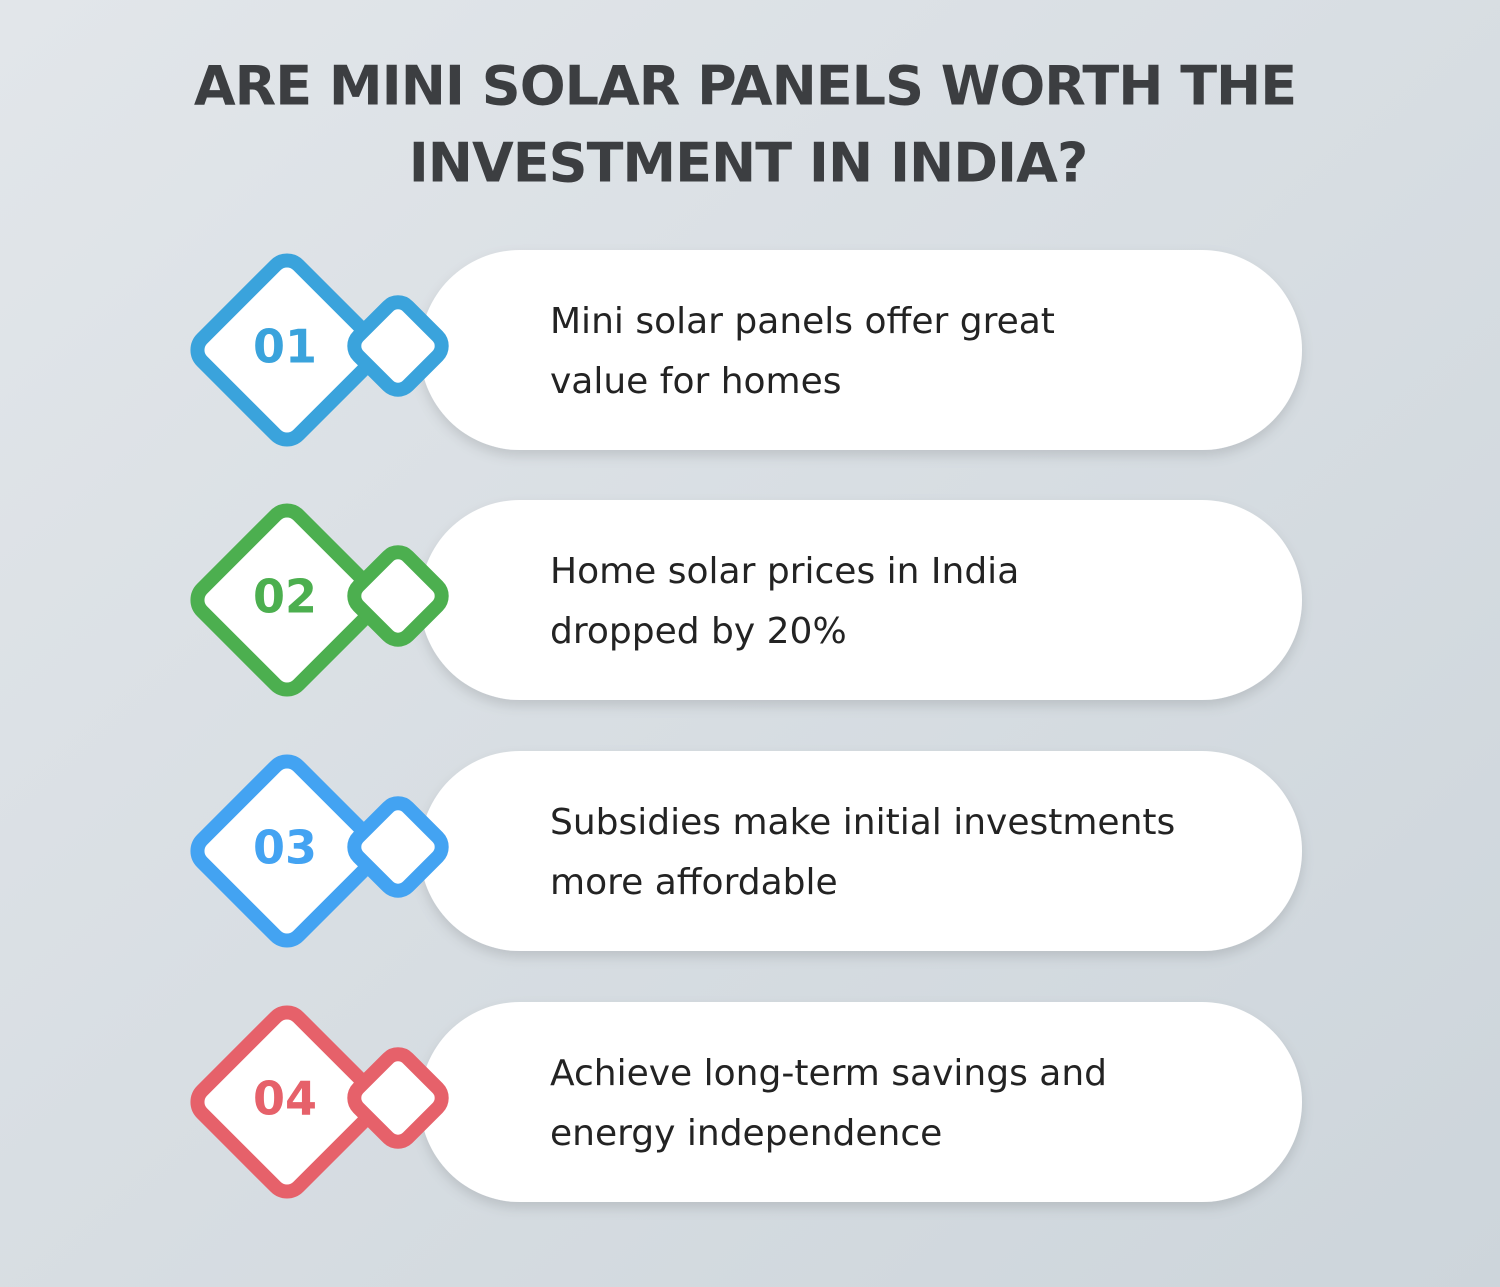 Image resolution: width=1500 pixels, height=1287 pixels. Describe the element at coordinates (748, 163) in the screenshot. I see `title-line: INVESTMENT IN INDIA?` at that location.